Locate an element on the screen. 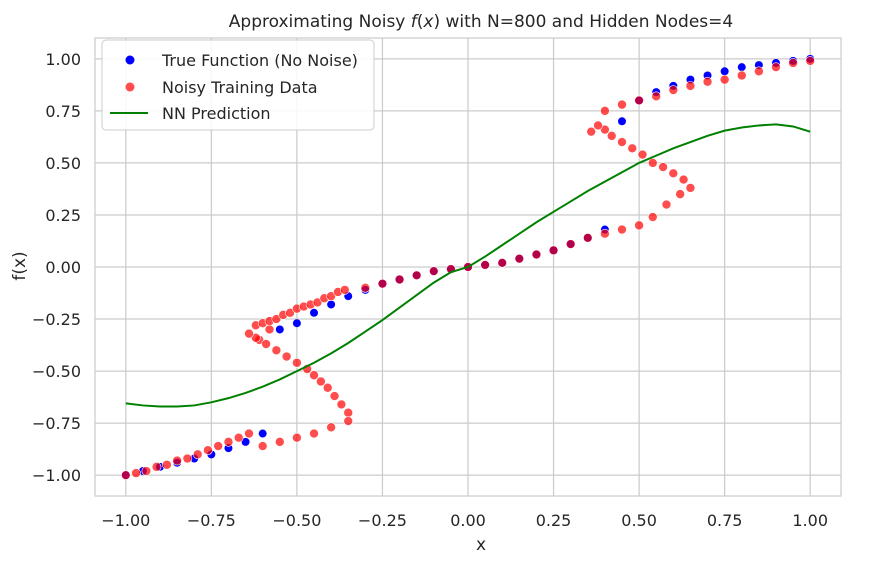  y-tick-label: 0.50 is located at coordinates (63, 163).